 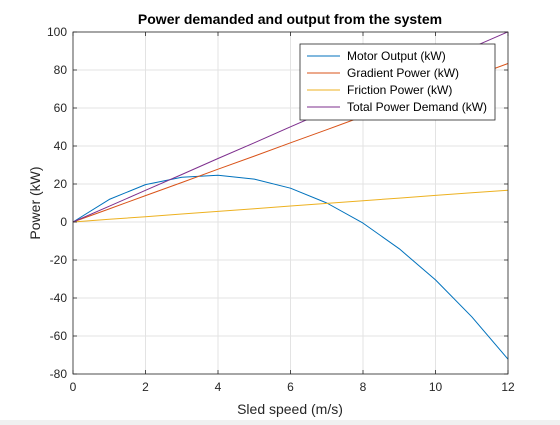 I want to click on x-tick-label: 2, so click(x=145, y=387).